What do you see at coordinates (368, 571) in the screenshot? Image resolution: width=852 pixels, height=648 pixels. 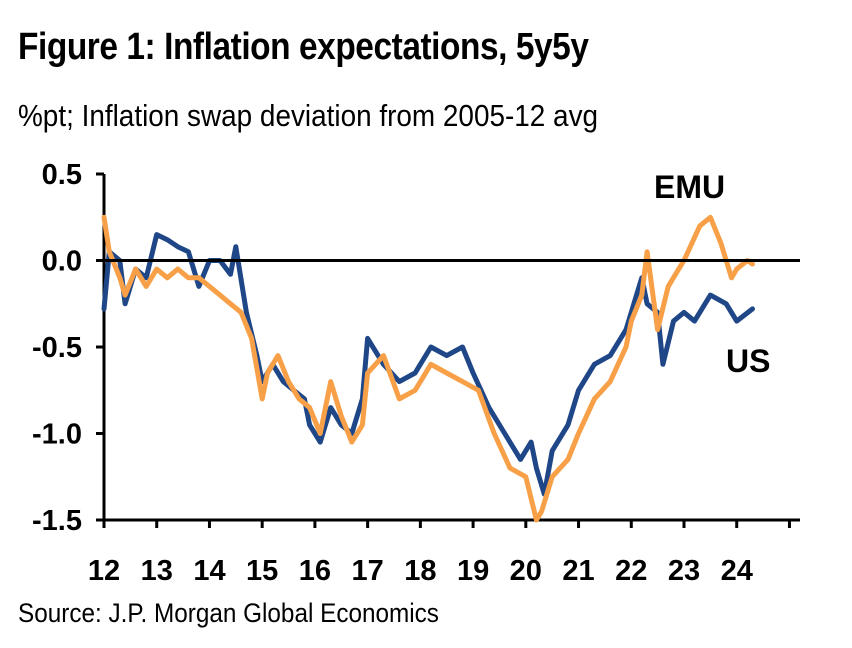 I see `x-tick-label: 17` at bounding box center [368, 571].